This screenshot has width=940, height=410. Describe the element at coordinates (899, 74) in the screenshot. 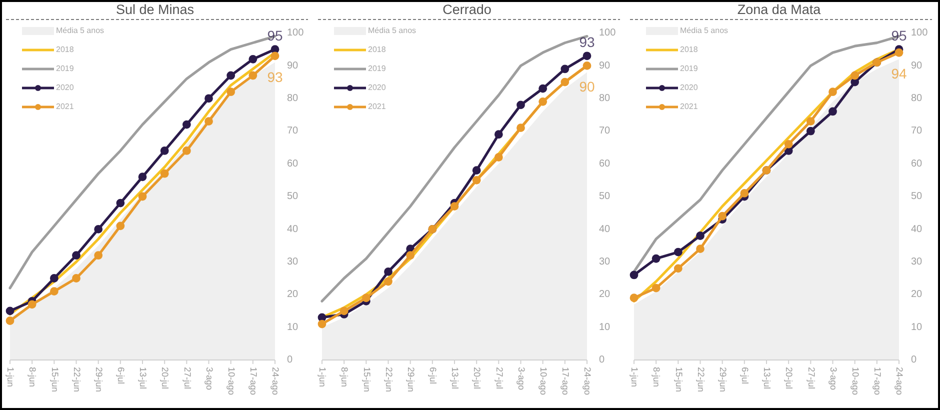

I see `data-label: 94` at that location.